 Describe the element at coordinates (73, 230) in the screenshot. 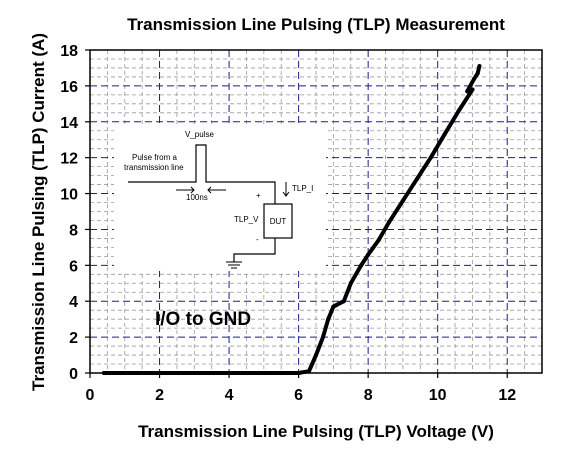

I see `y-tick-label: 8` at that location.